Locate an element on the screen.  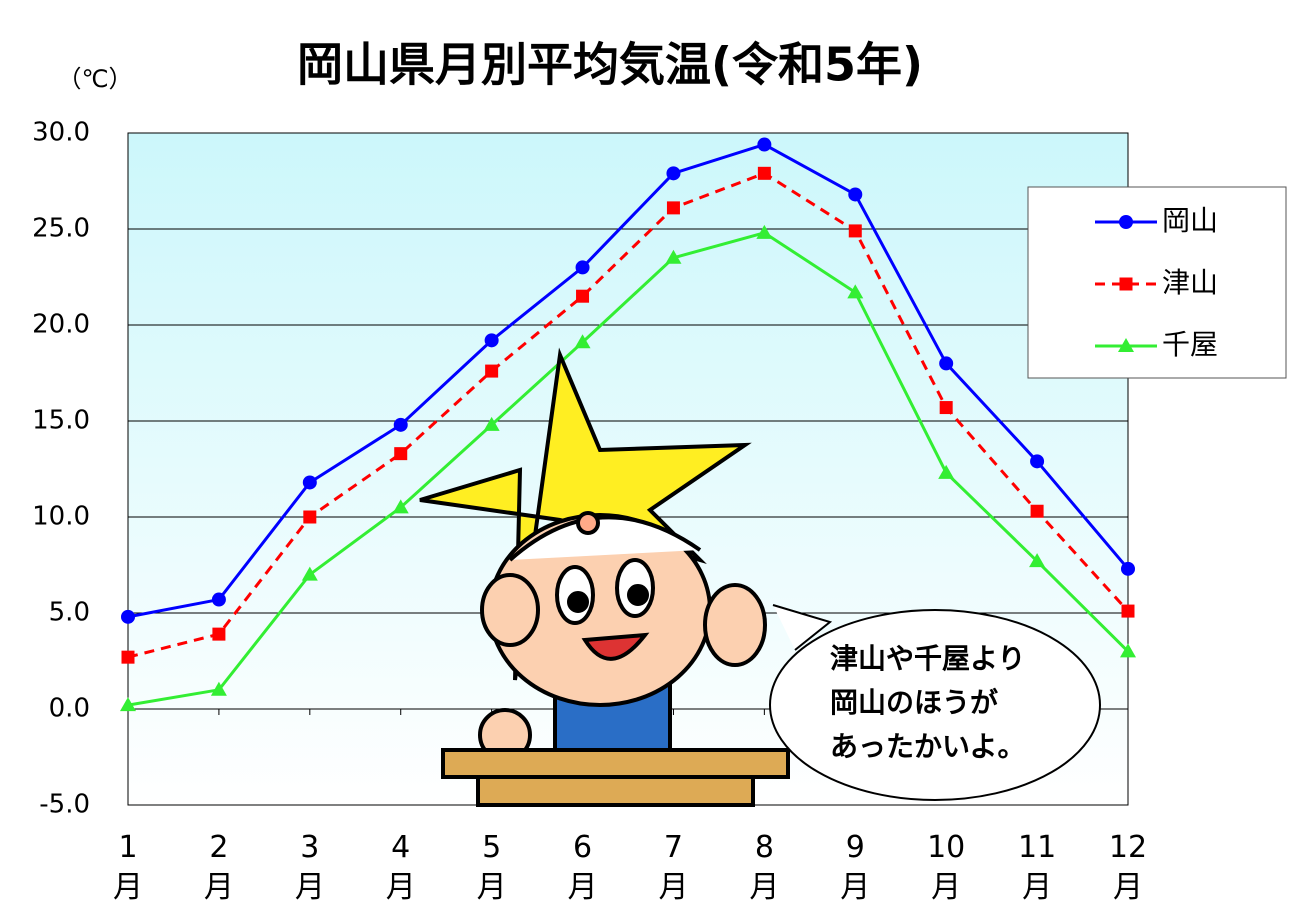
y-tick-label: 25.0 is located at coordinates (61, 229).